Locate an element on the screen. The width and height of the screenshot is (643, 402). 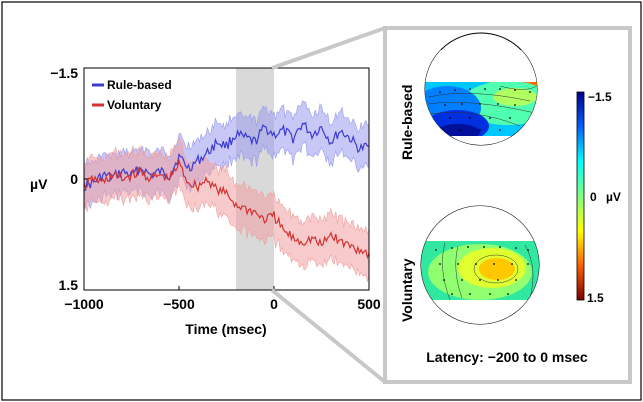
colorbar-max-label: 1.5 is located at coordinates (595, 298).